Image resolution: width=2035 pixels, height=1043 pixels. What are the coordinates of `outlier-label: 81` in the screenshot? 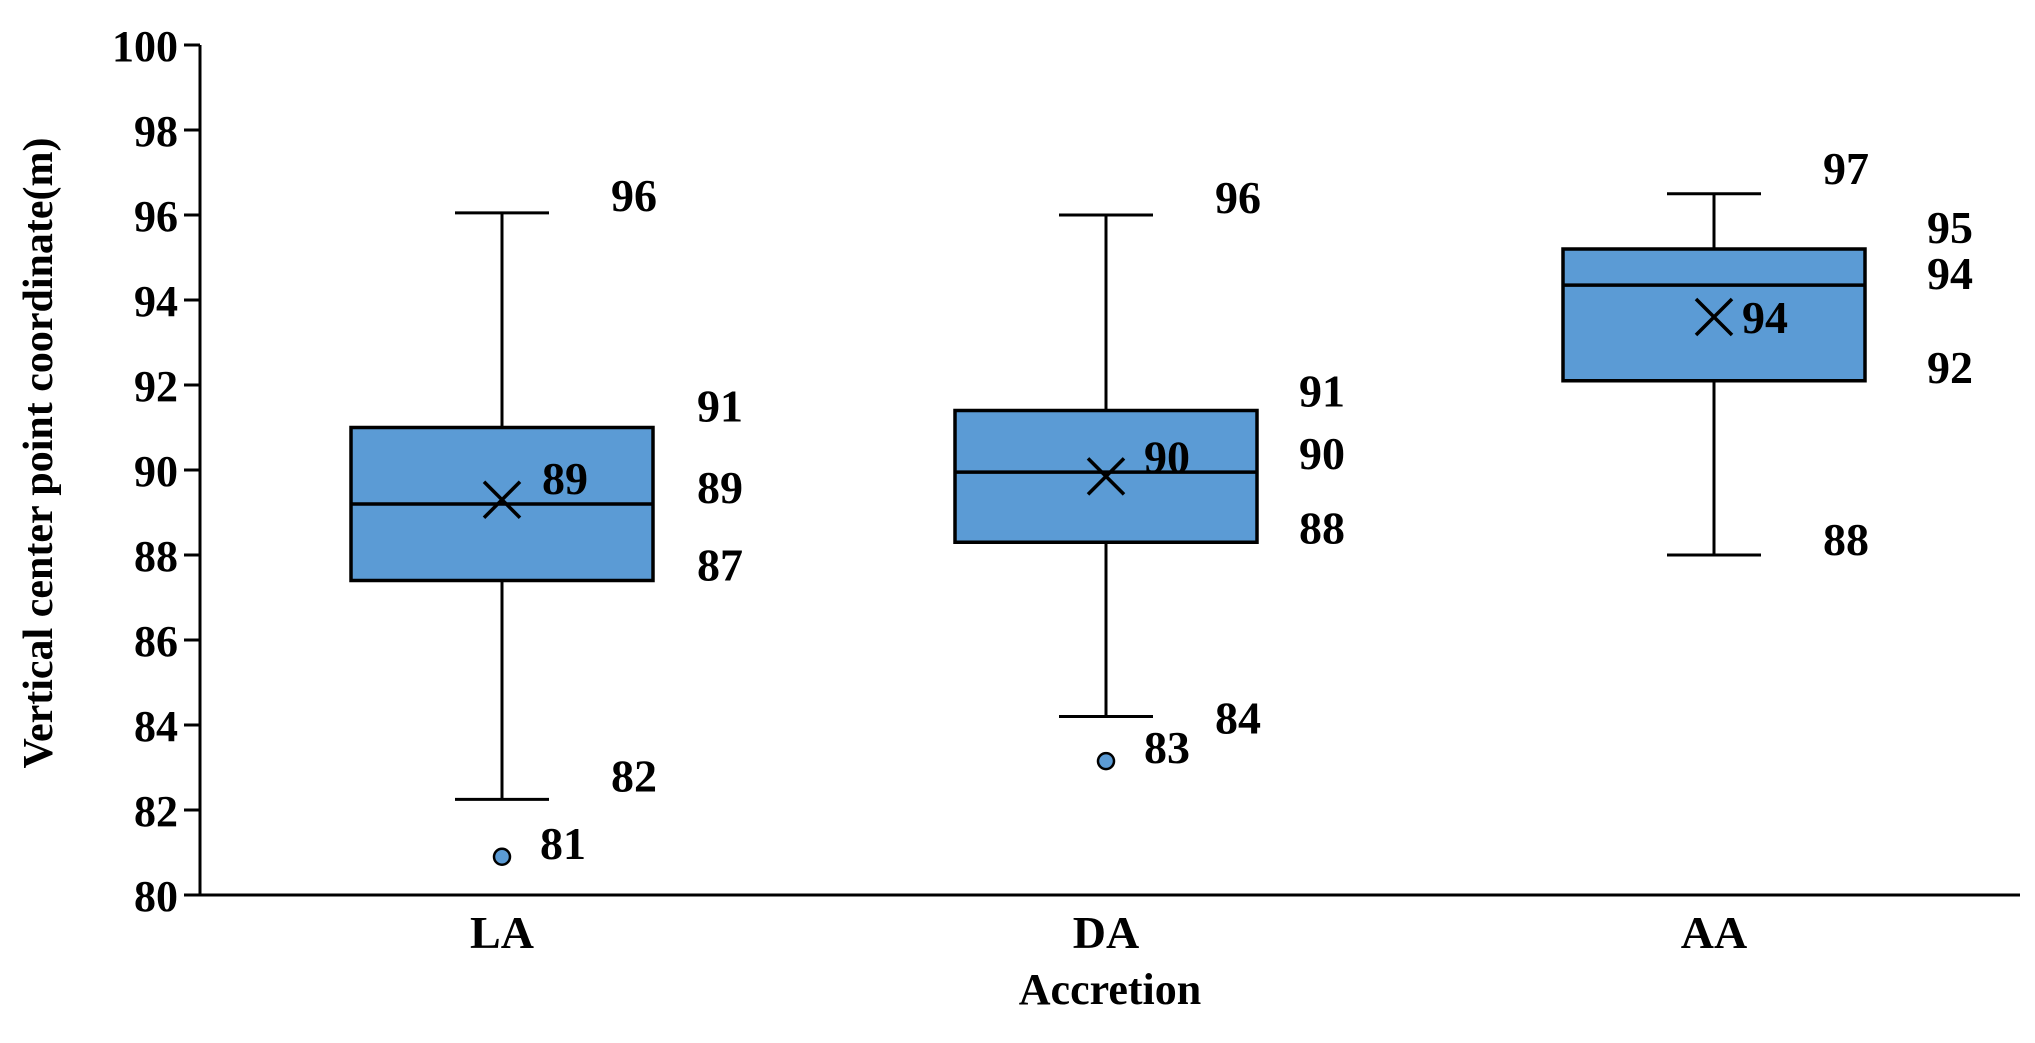 It's located at (563, 843).